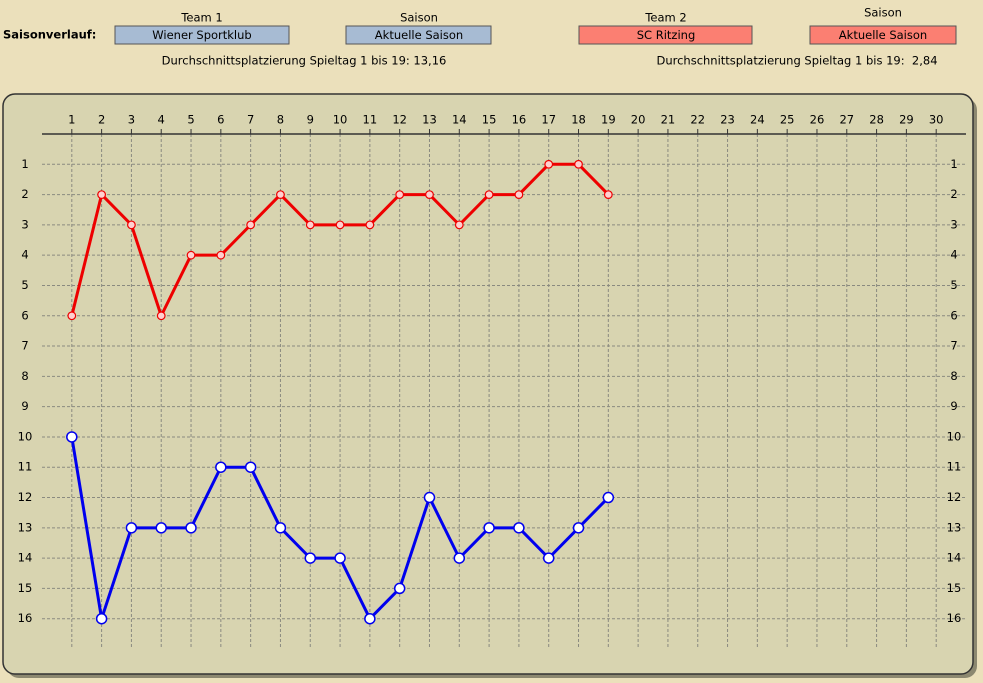 This screenshot has width=983, height=683. I want to click on y-tick-label-right: 14, so click(954, 558).